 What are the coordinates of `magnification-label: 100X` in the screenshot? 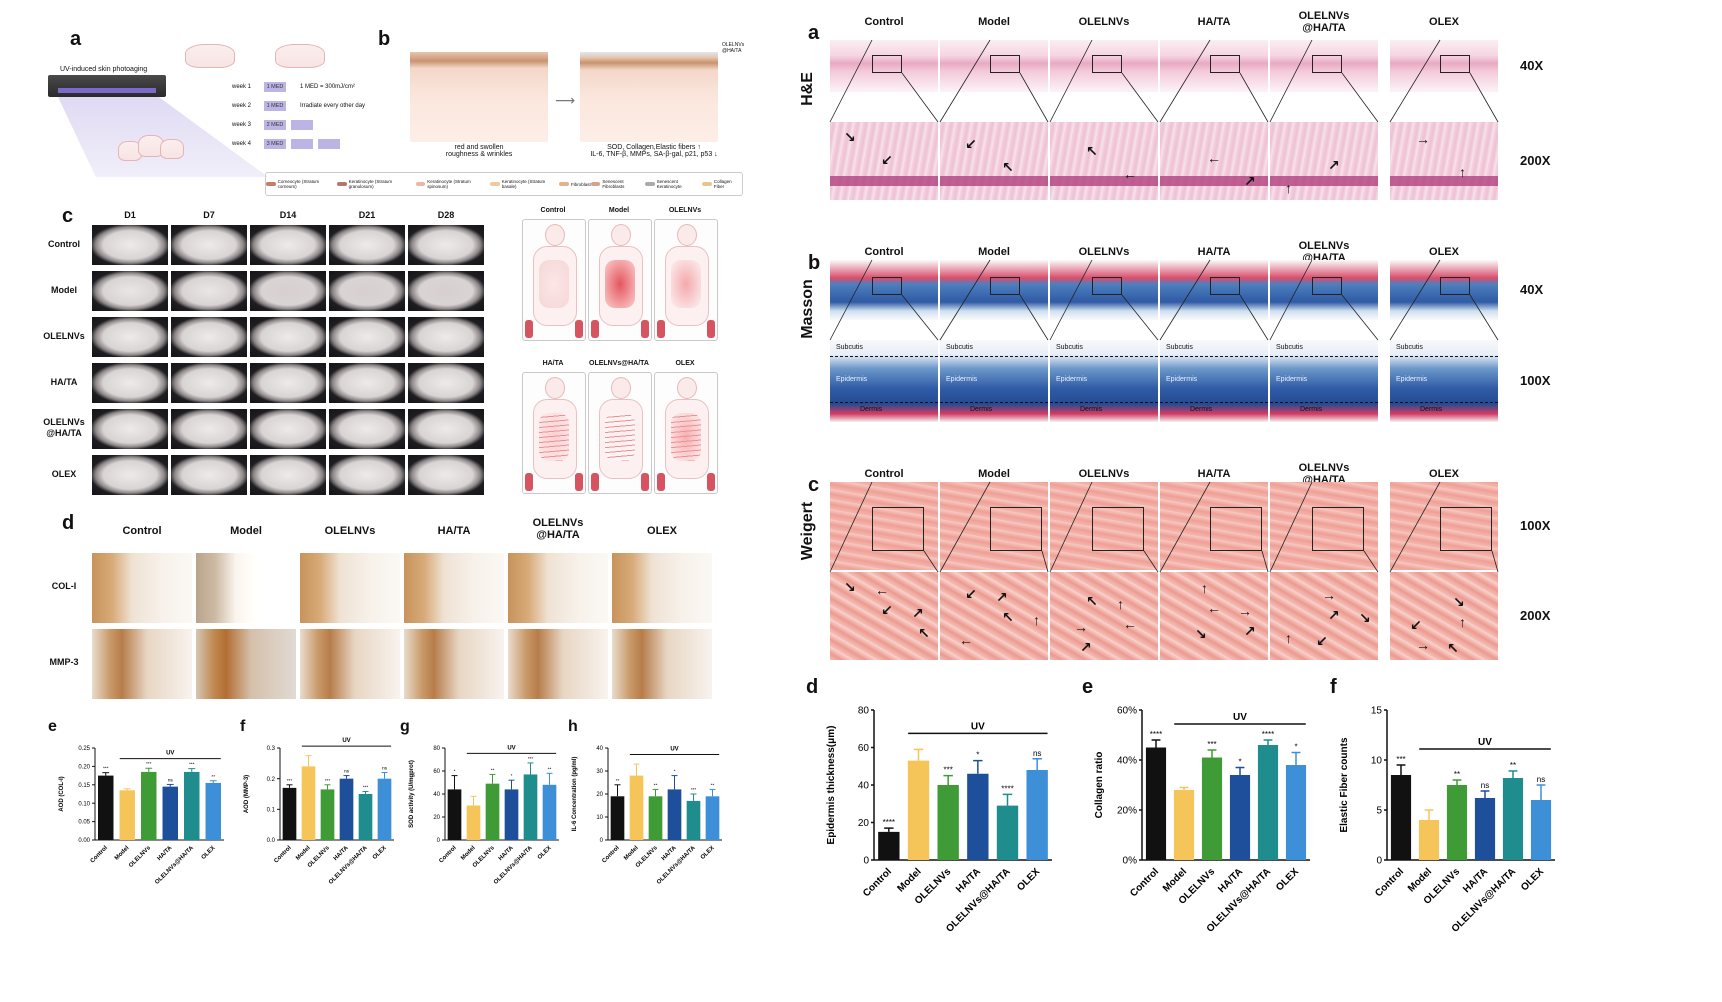 It's located at (1535, 380).